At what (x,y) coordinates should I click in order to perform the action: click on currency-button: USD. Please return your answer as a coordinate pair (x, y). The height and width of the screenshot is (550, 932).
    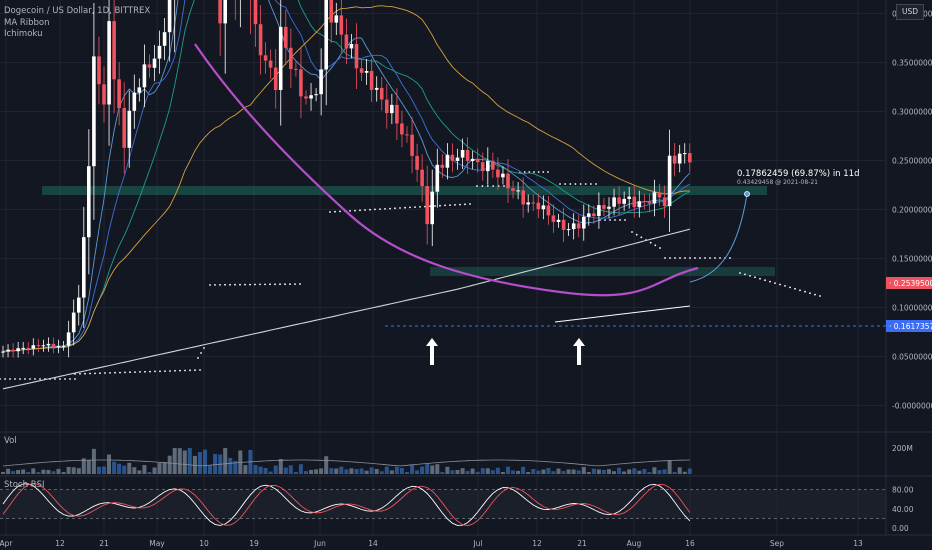
    Looking at the image, I should click on (910, 12).